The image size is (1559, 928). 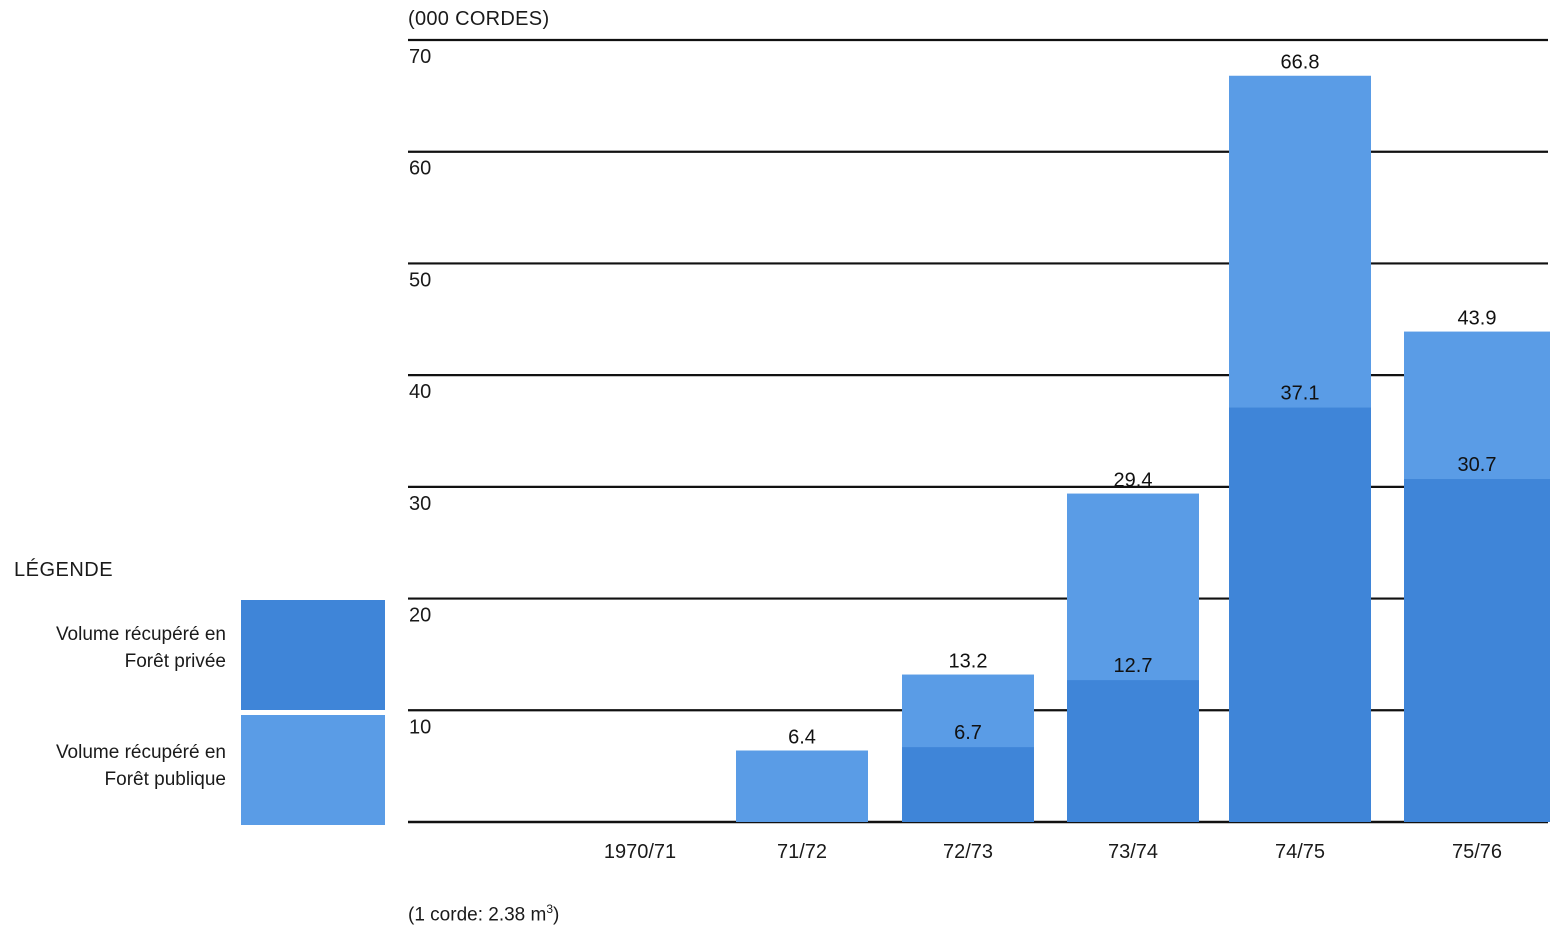 I want to click on data-label-private: 6.7, so click(x=968, y=733).